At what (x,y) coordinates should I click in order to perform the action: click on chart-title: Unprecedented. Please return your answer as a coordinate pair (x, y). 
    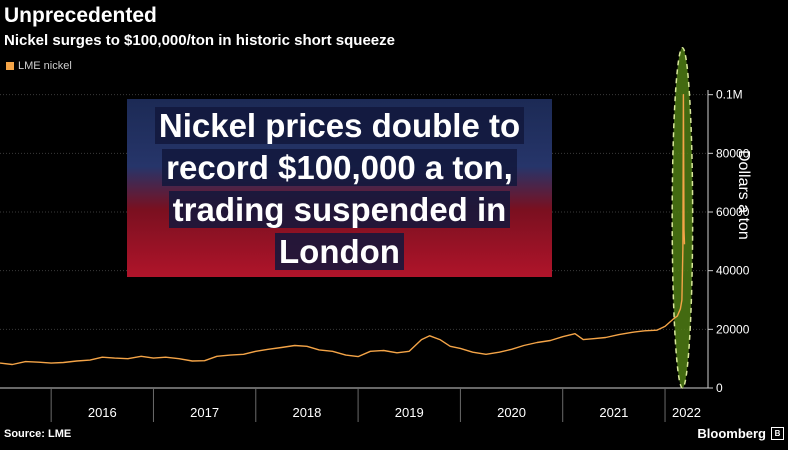
    Looking at the image, I should click on (80, 15).